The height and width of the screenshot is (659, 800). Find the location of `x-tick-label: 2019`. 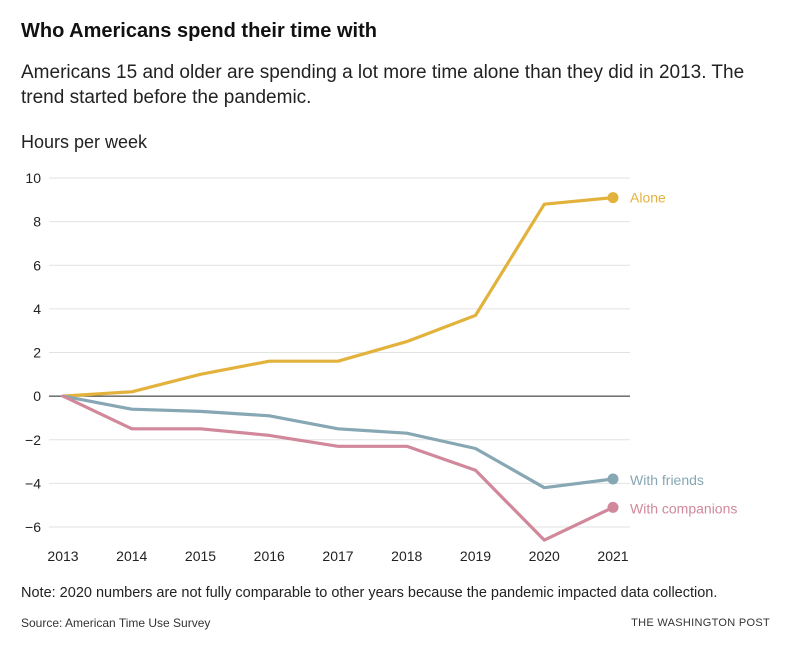

x-tick-label: 2019 is located at coordinates (475, 556).